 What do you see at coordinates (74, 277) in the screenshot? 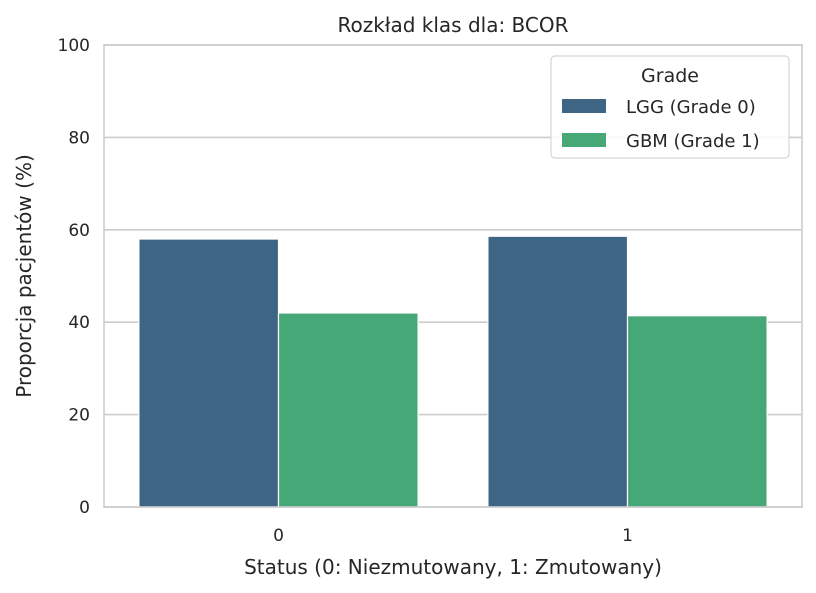
I see `y-tick-labels: 0 20 40 60 80 100` at bounding box center [74, 277].